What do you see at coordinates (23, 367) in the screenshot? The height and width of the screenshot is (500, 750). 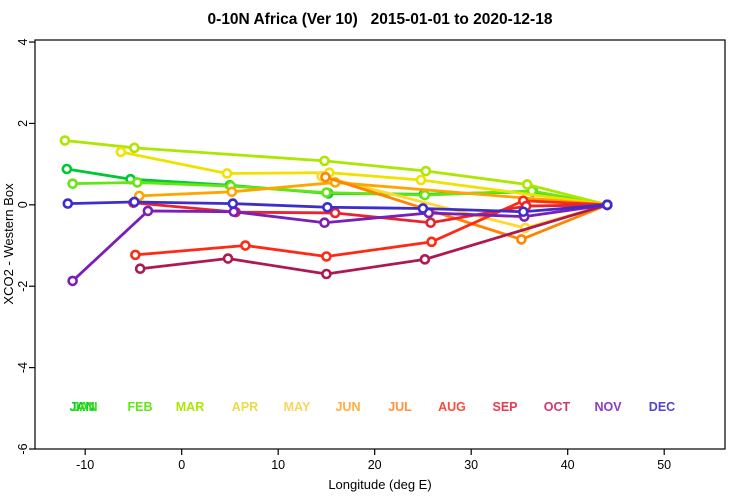 I see `y-tick-label: -4` at bounding box center [23, 367].